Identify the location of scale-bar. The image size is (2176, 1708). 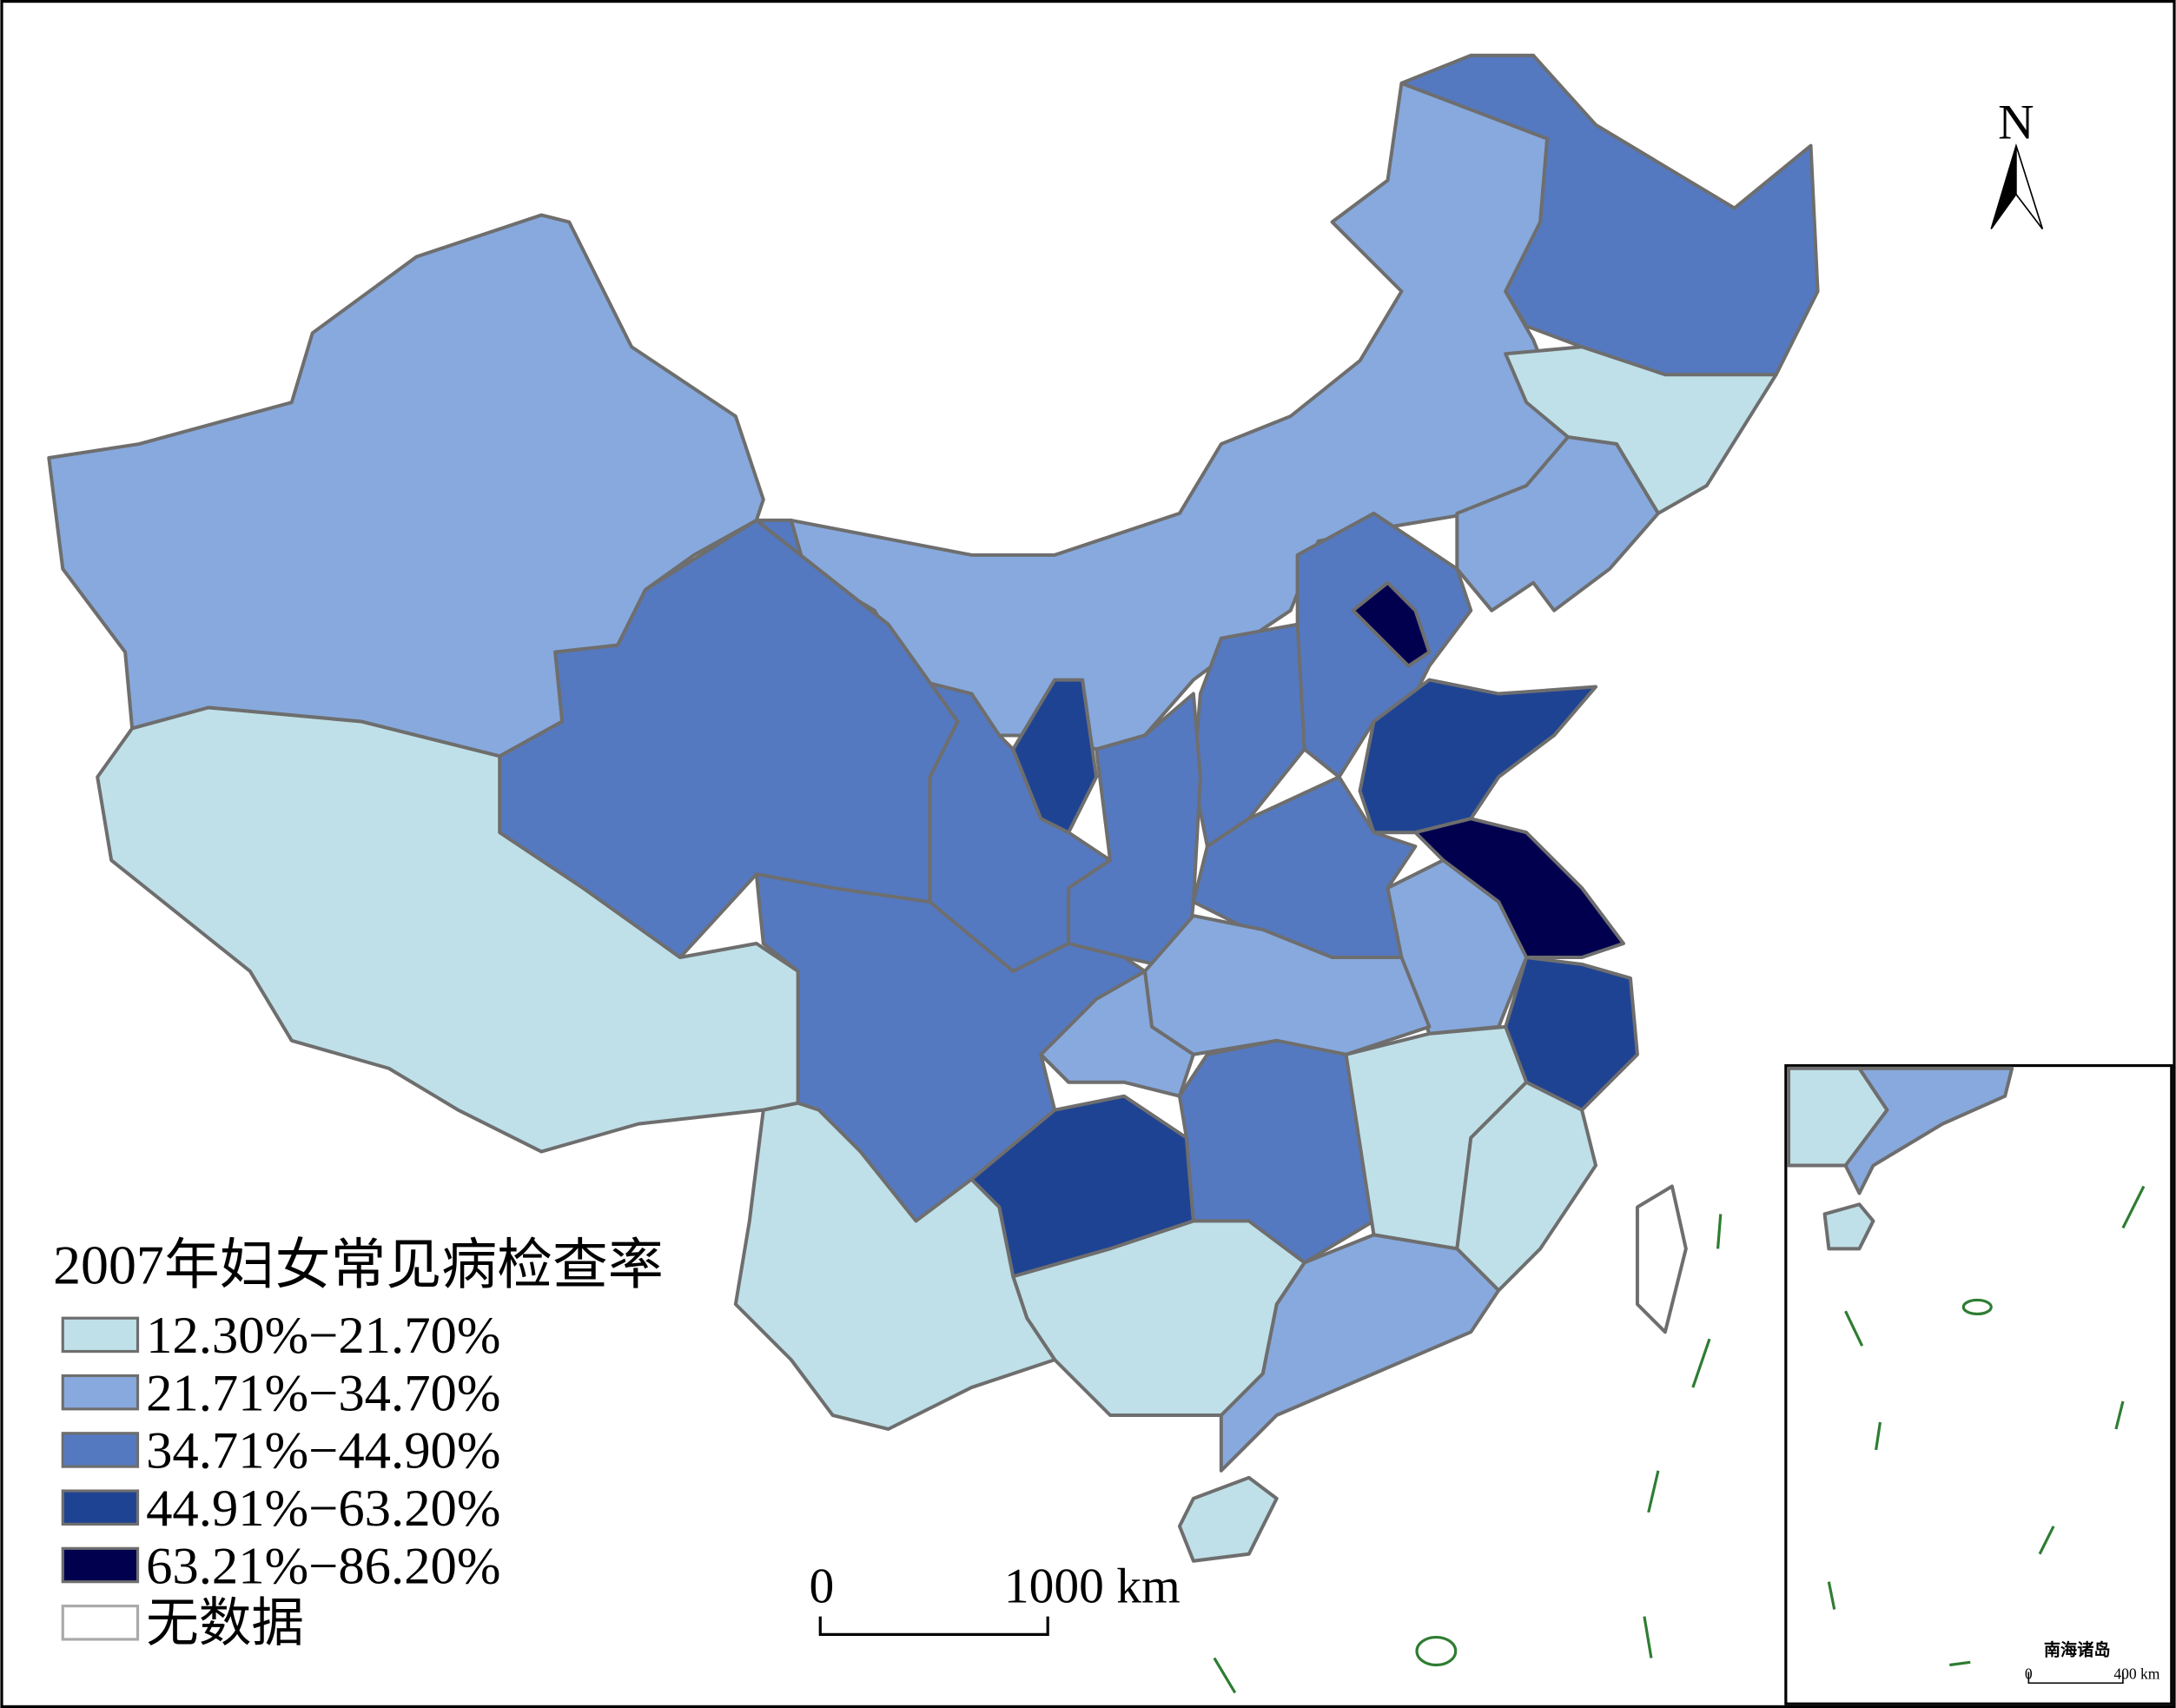
(933, 1626).